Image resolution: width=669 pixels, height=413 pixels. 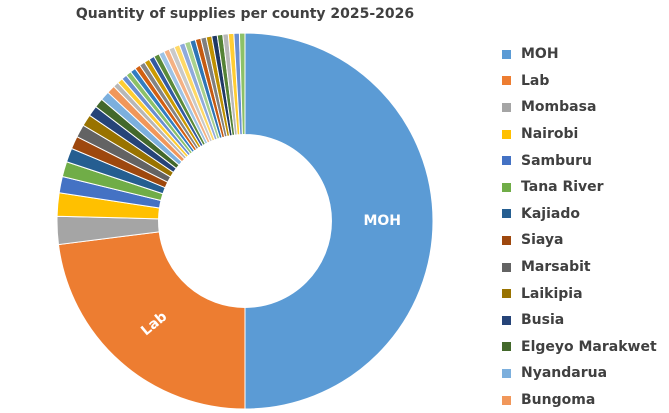 What do you see at coordinates (579, 240) in the screenshot?
I see `legend-item-siaya: Siaya` at bounding box center [579, 240].